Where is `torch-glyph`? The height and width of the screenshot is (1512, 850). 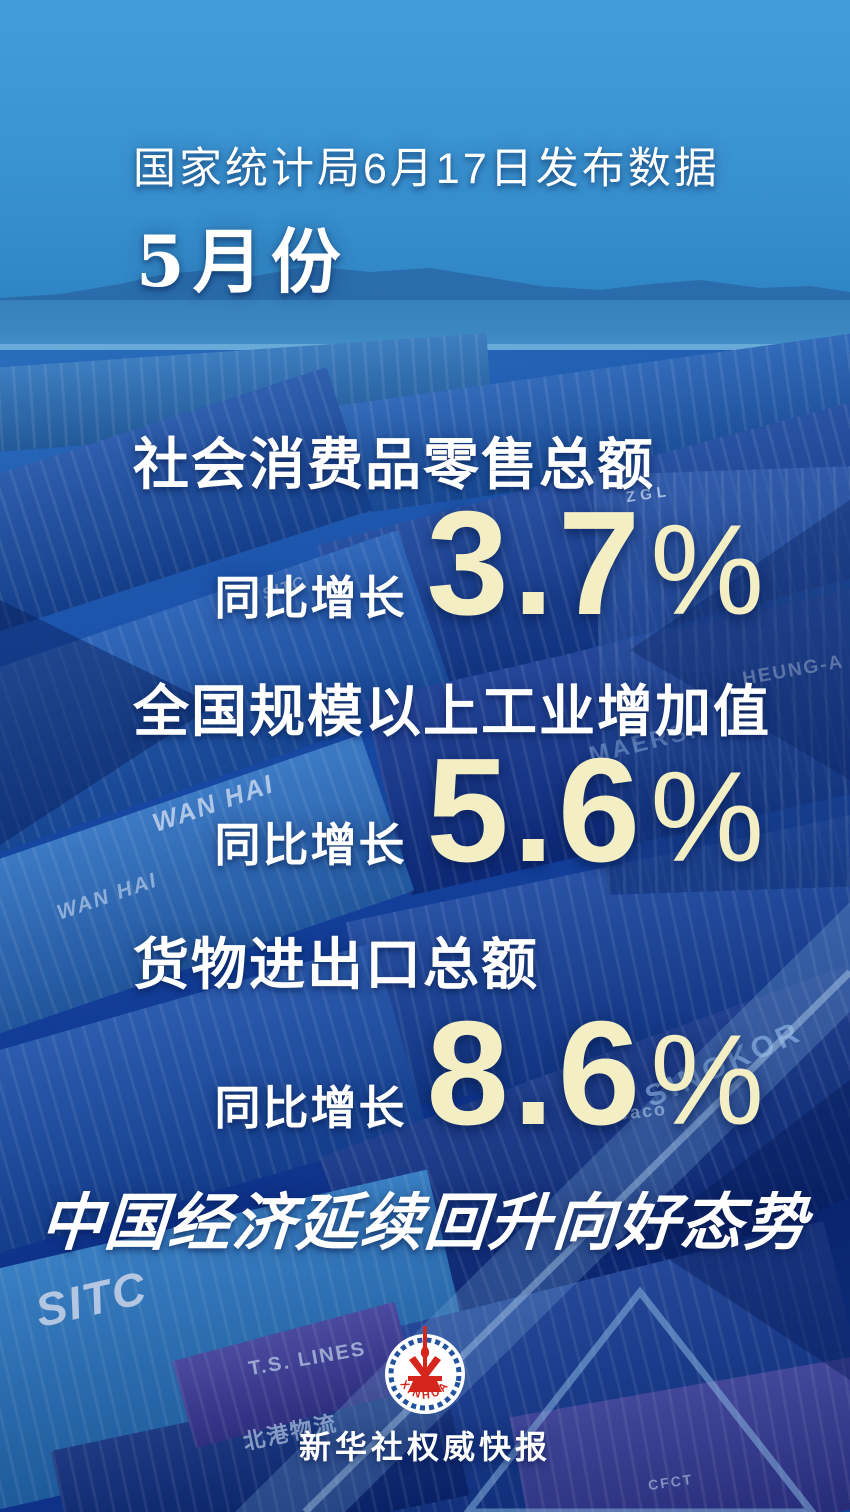
torch-glyph is located at coordinates (425, 1363).